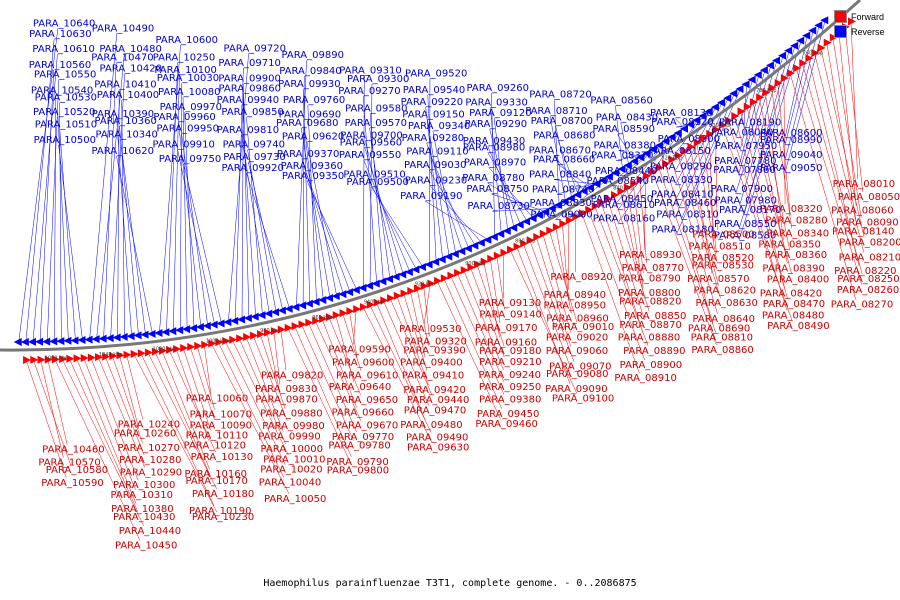 This screenshot has width=900, height=600. What do you see at coordinates (142, 495) in the screenshot?
I see `forward-gene-label: PARA_10310` at bounding box center [142, 495].